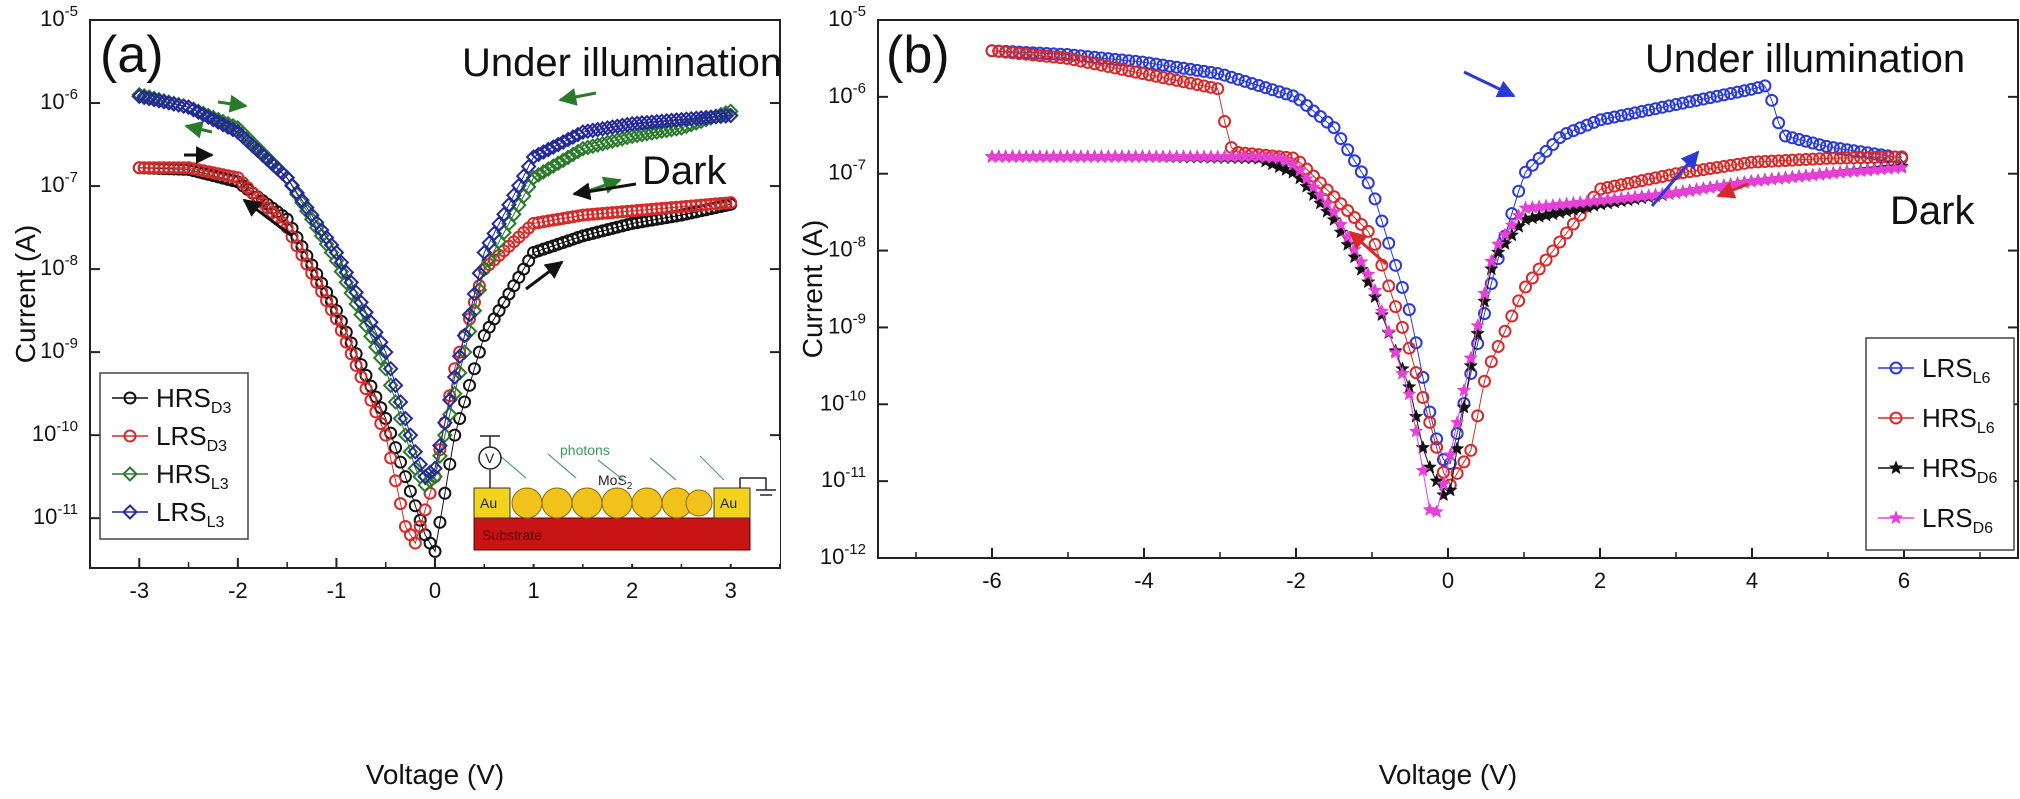  What do you see at coordinates (488, 503) in the screenshot?
I see `inset-left-electrode-label: Au` at bounding box center [488, 503].